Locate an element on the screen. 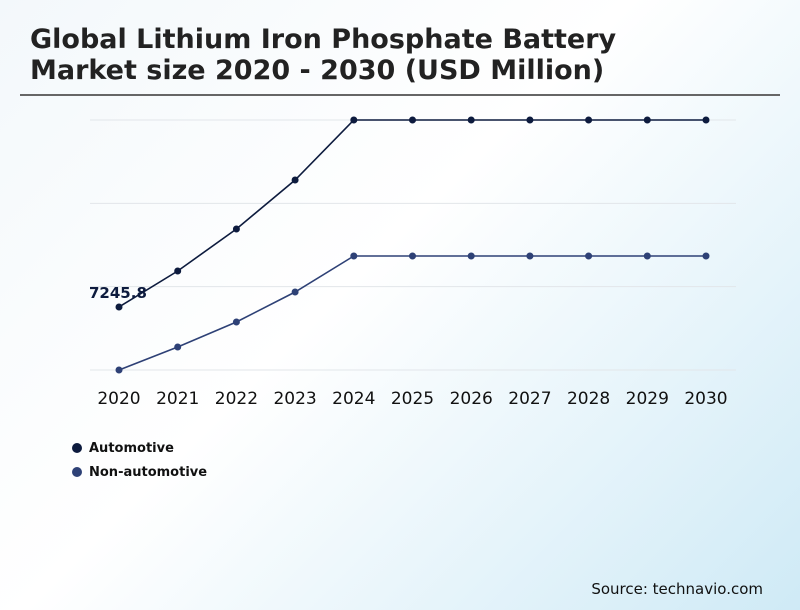  legend: Automotive Non-automotive is located at coordinates (139, 460).